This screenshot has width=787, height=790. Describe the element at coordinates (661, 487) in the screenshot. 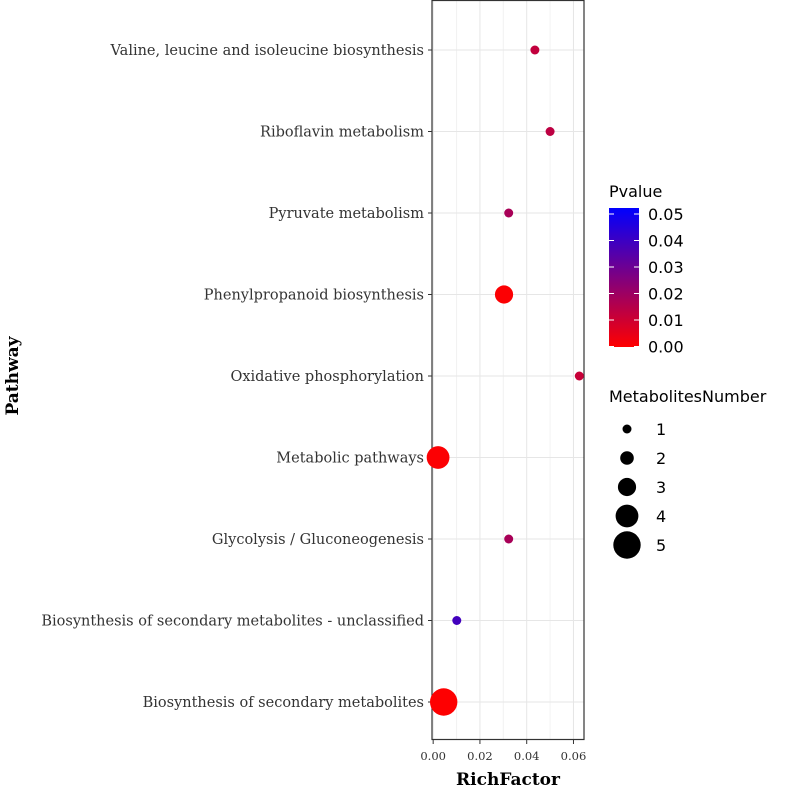

I see `size-legend-label: 3` at that location.